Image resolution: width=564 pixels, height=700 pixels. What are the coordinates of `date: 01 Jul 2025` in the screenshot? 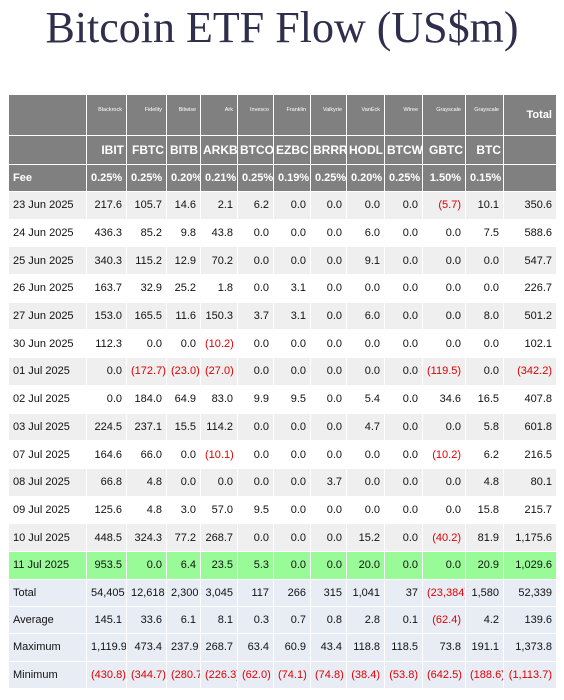 It's located at (47, 371).